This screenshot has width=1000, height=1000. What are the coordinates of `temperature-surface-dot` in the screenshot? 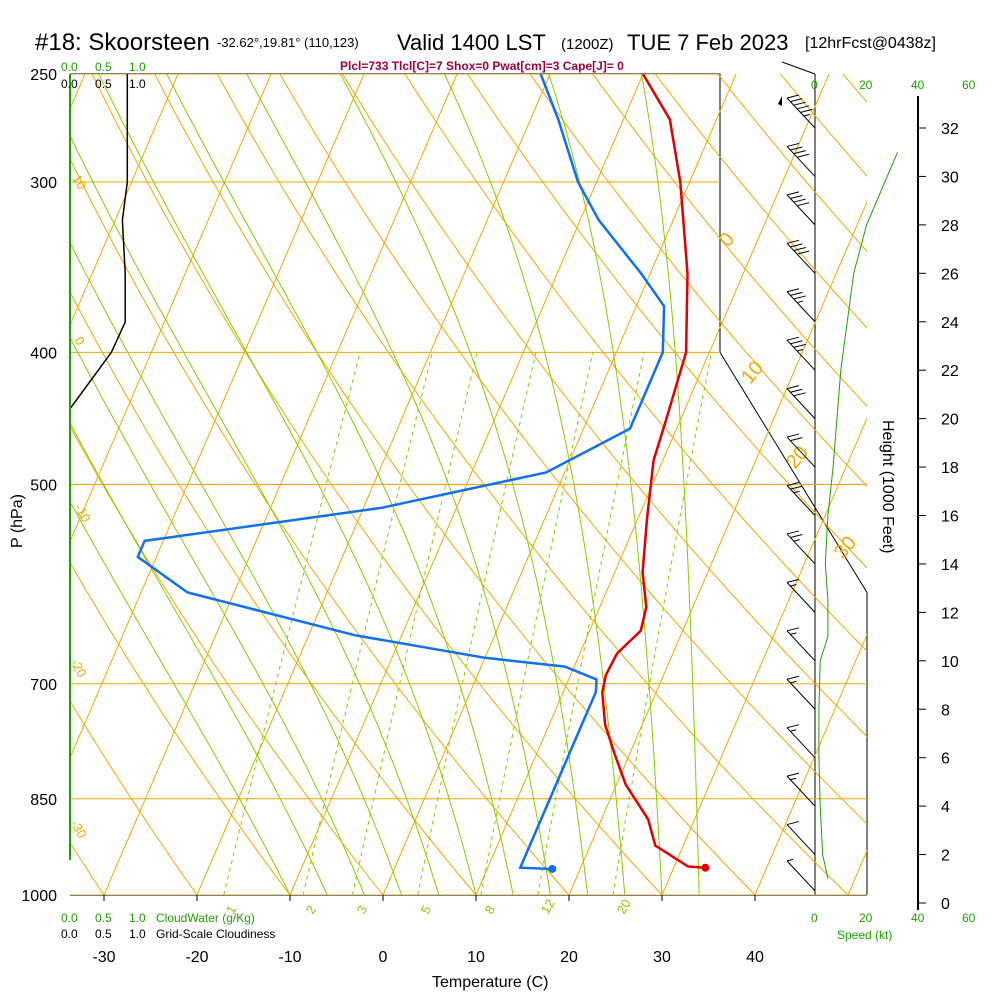 It's located at (705, 867).